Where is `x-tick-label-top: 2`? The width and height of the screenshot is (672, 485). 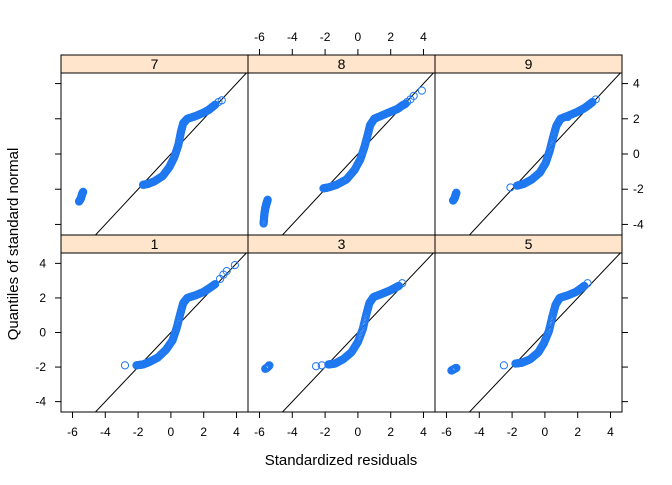
x-tick-label-top: 2 is located at coordinates (390, 37).